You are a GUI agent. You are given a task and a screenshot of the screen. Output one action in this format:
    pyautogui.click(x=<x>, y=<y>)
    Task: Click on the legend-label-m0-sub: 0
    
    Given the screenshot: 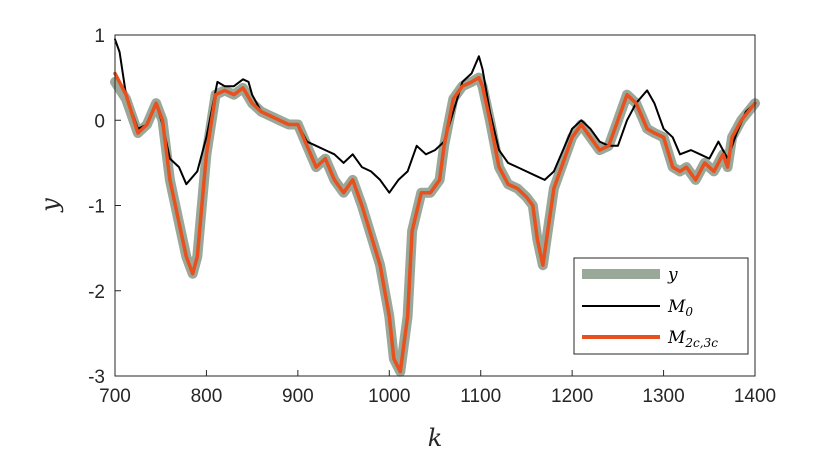 What is the action you would take?
    pyautogui.click(x=689, y=312)
    